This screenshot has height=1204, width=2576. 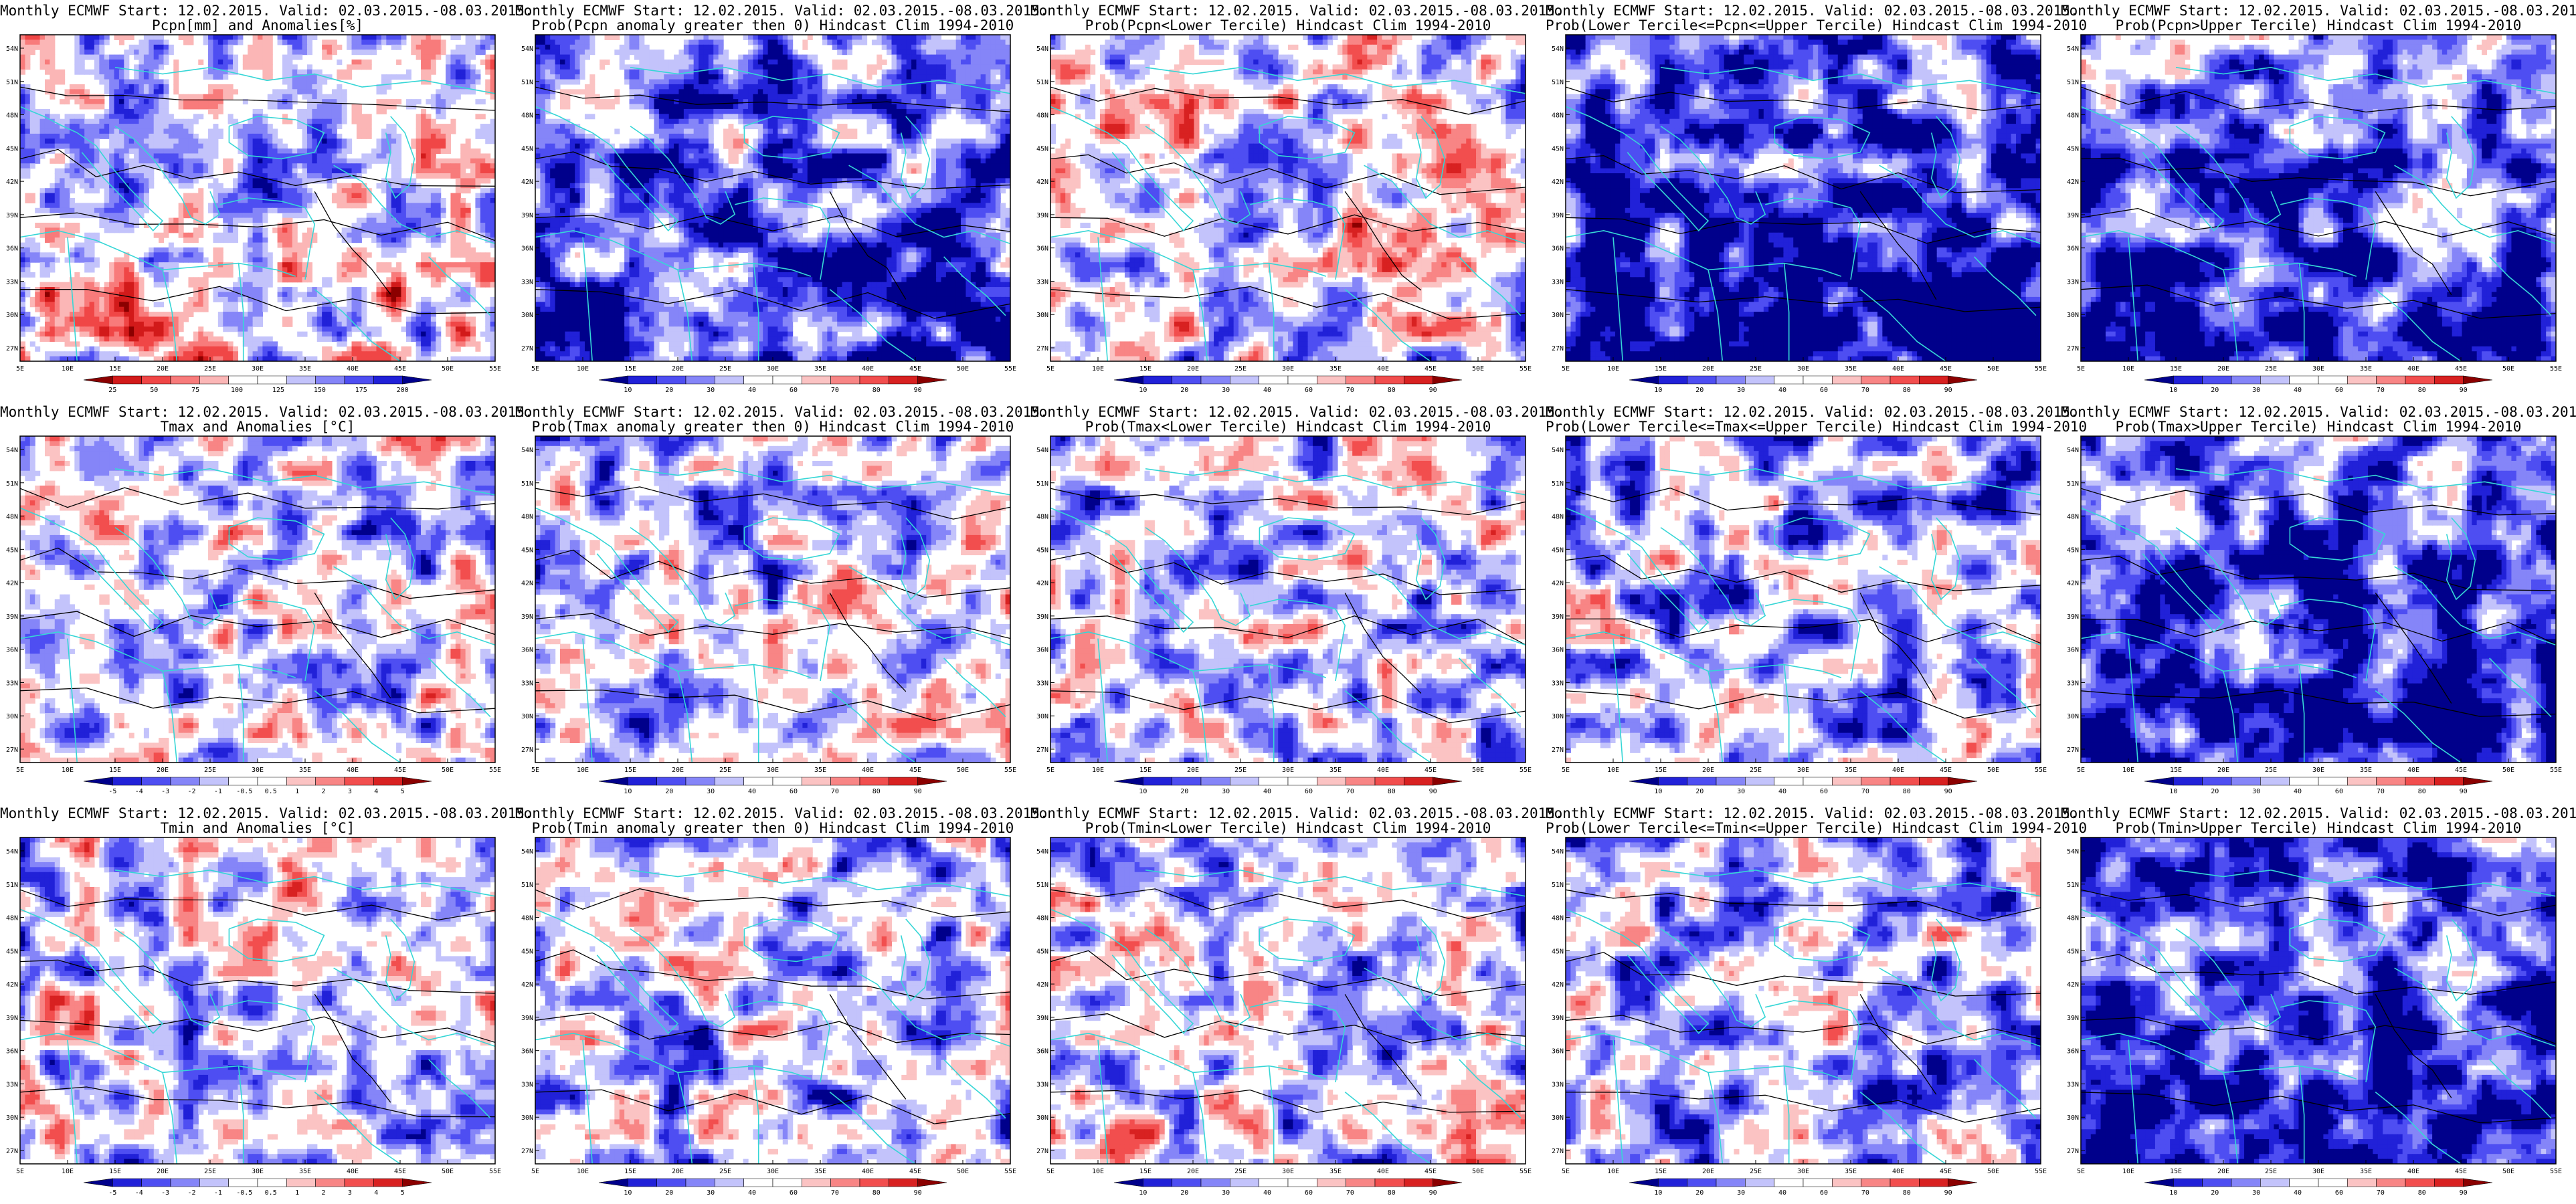 What do you see at coordinates (1558, 852) in the screenshot?
I see `lat-label: 54N` at bounding box center [1558, 852].